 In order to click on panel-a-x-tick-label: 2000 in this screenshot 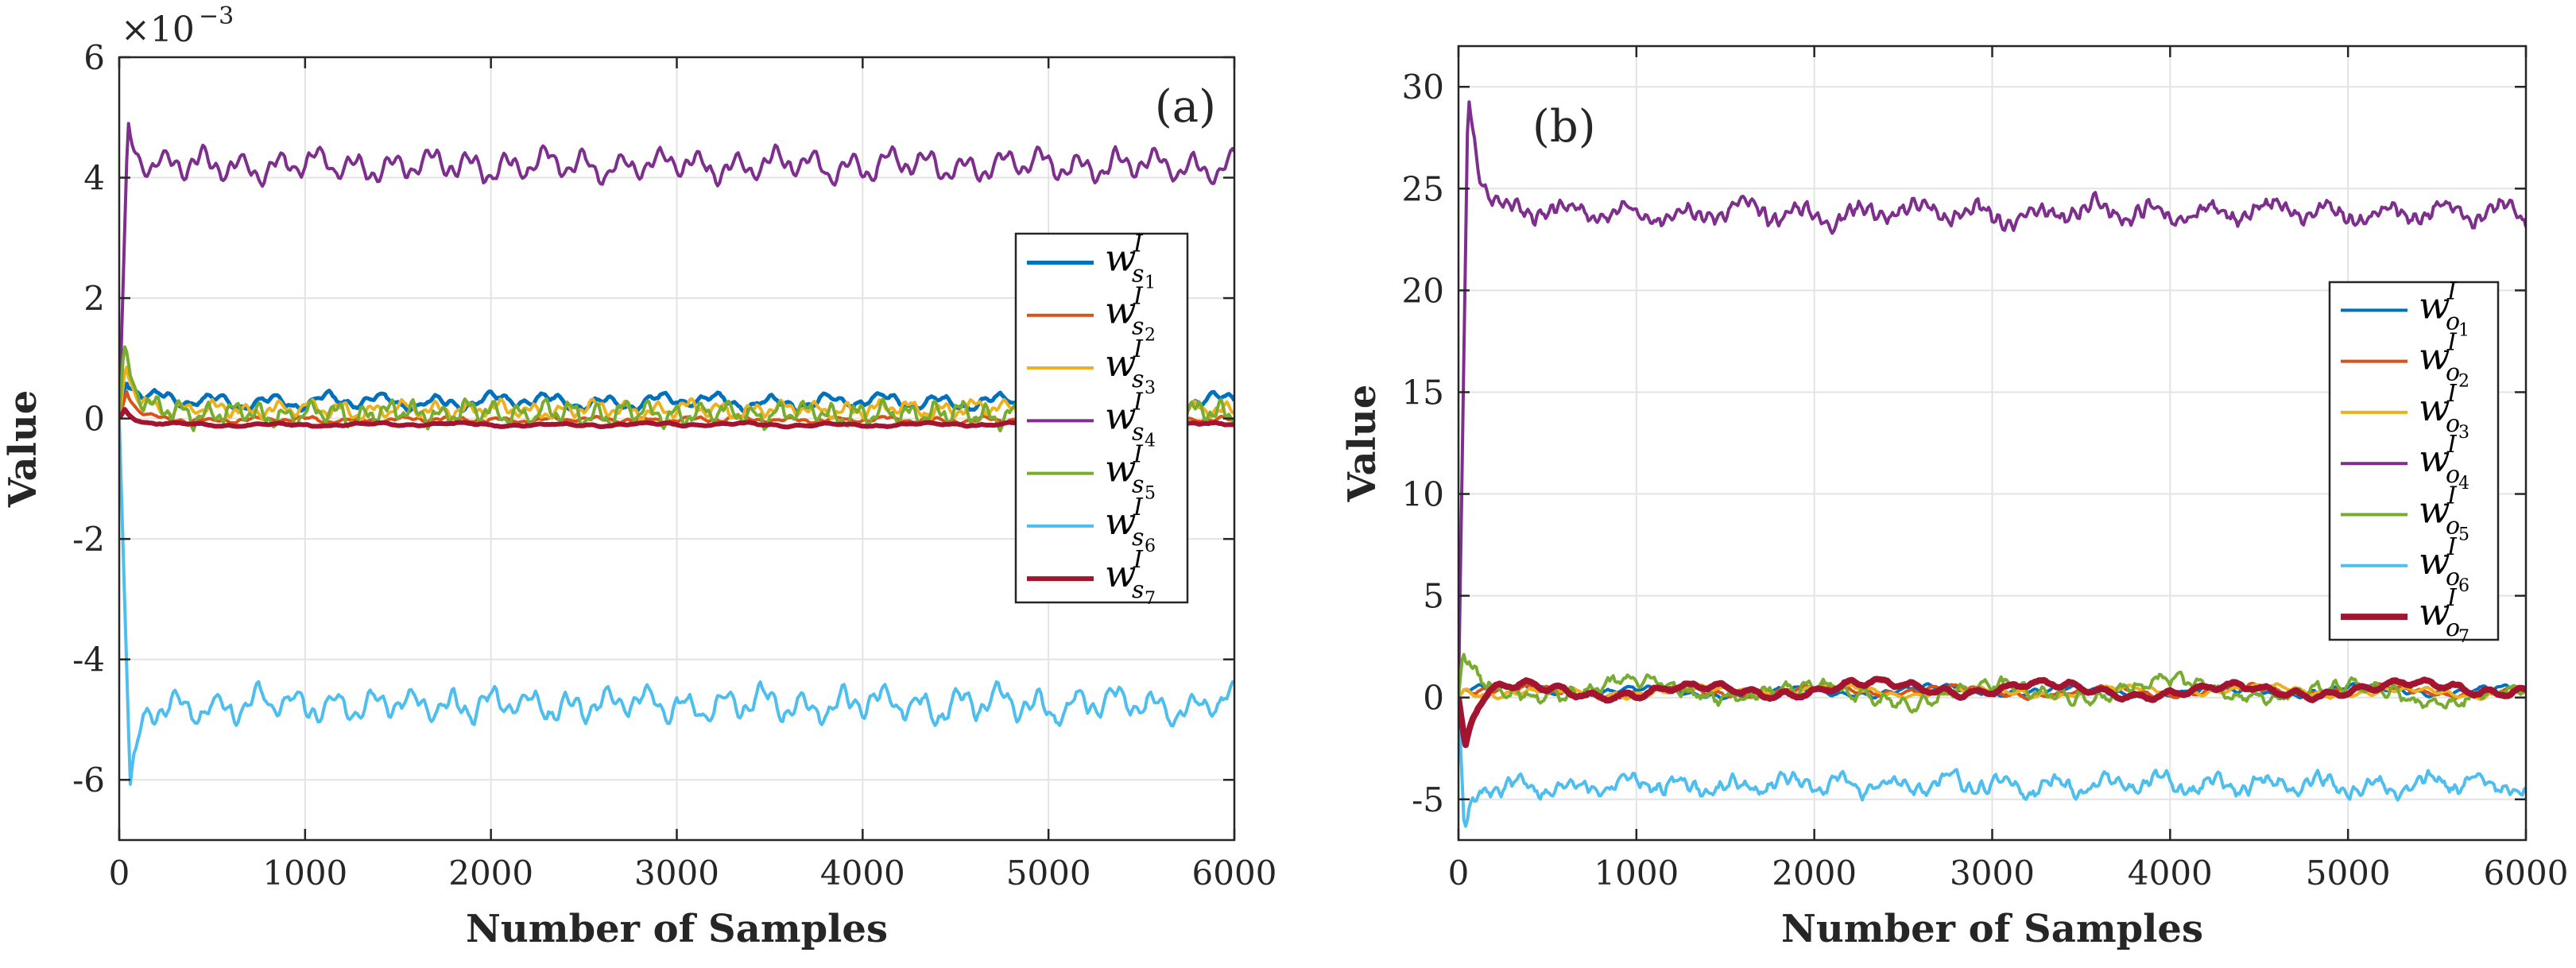, I will do `click(491, 873)`.